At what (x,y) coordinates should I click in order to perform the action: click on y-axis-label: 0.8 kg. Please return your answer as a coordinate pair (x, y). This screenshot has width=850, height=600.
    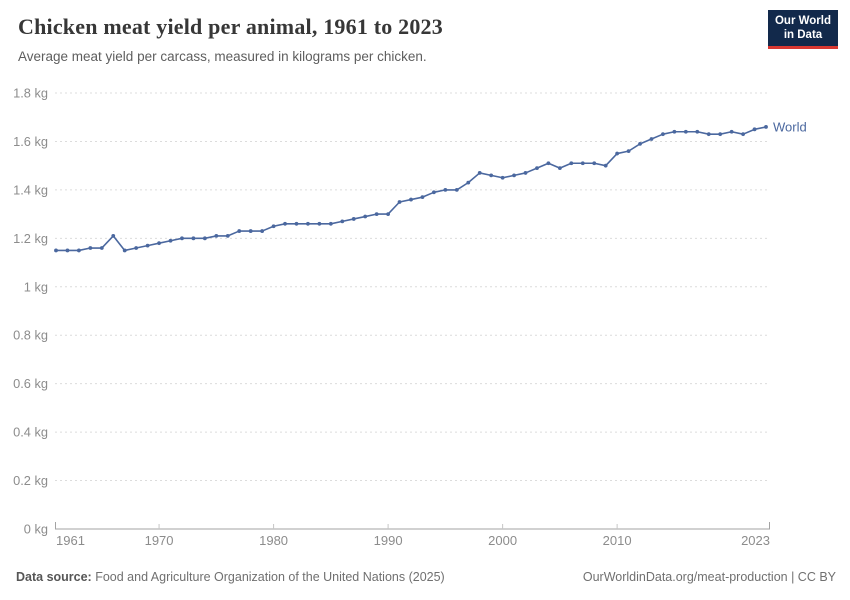
    Looking at the image, I should click on (30, 335).